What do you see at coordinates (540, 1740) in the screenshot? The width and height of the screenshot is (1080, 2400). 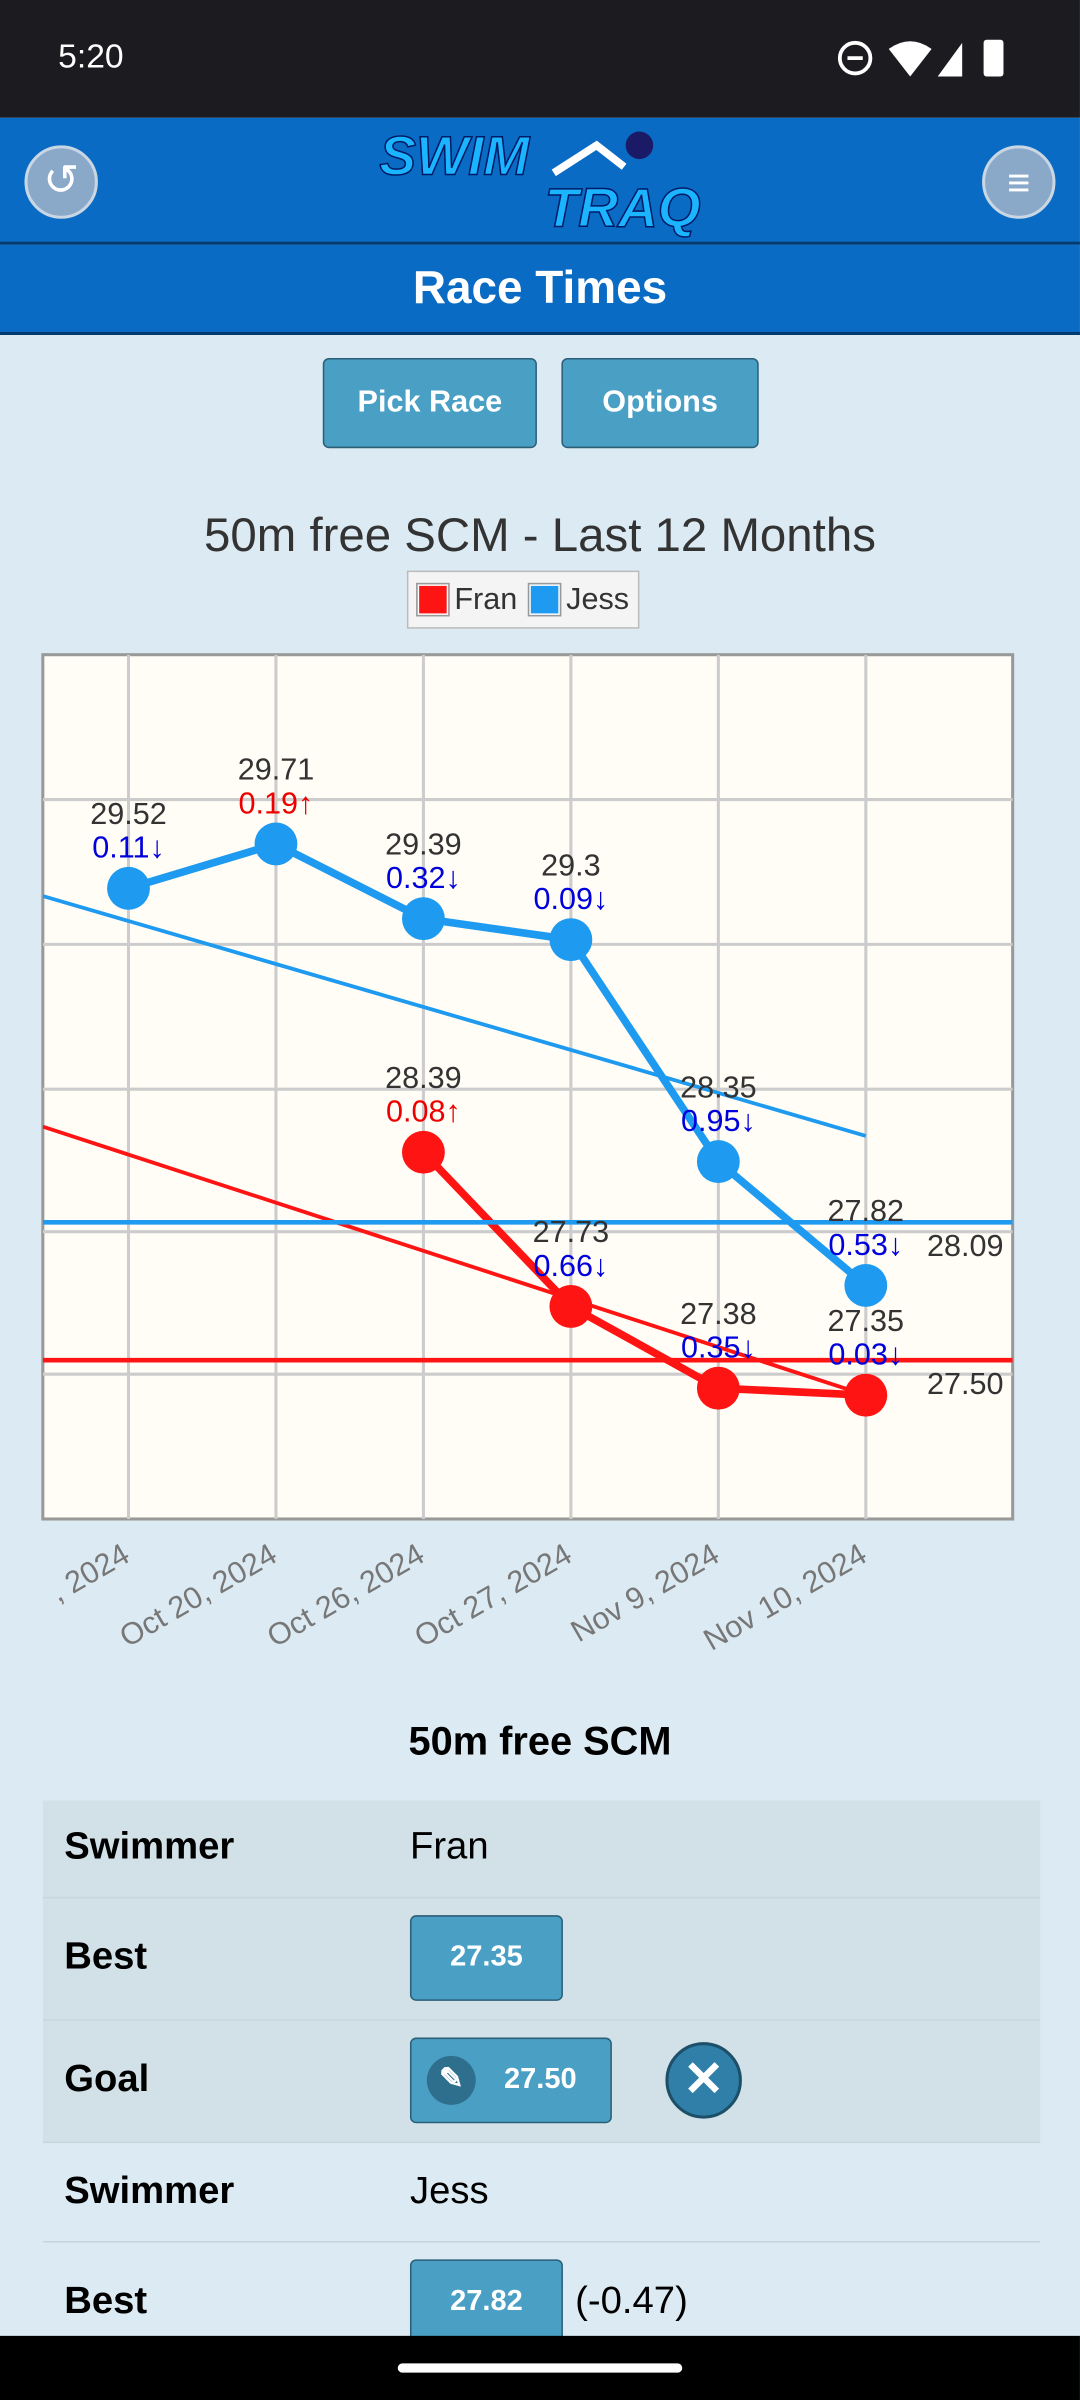 I see `table-title: 50m free SCM` at bounding box center [540, 1740].